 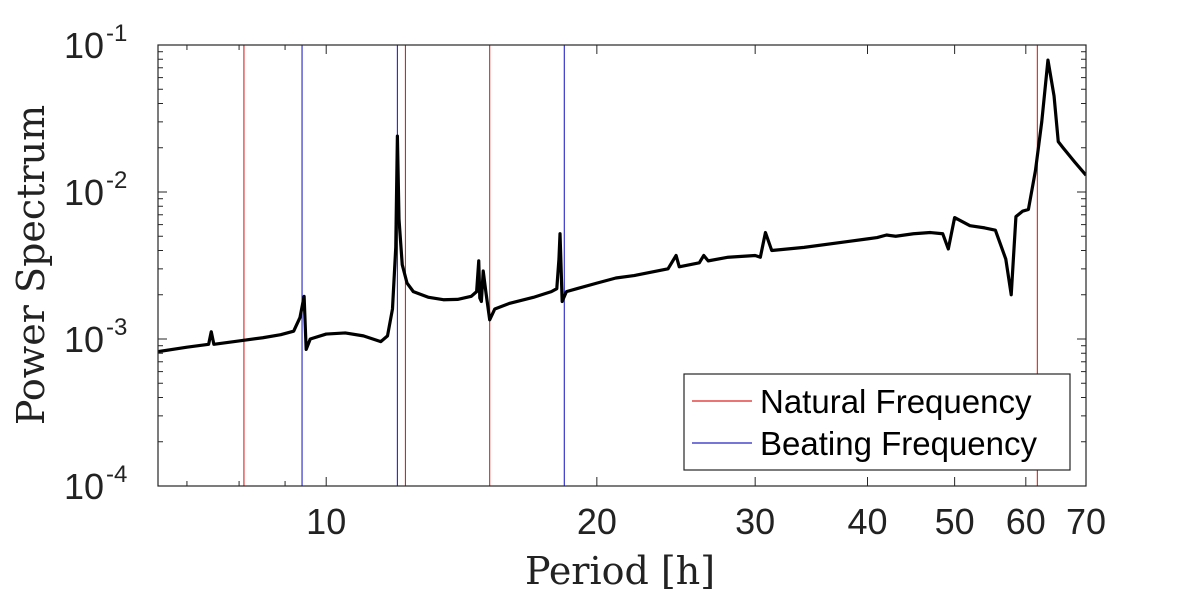 What do you see at coordinates (955, 521) in the screenshot?
I see `x-tick-label-4: 50` at bounding box center [955, 521].